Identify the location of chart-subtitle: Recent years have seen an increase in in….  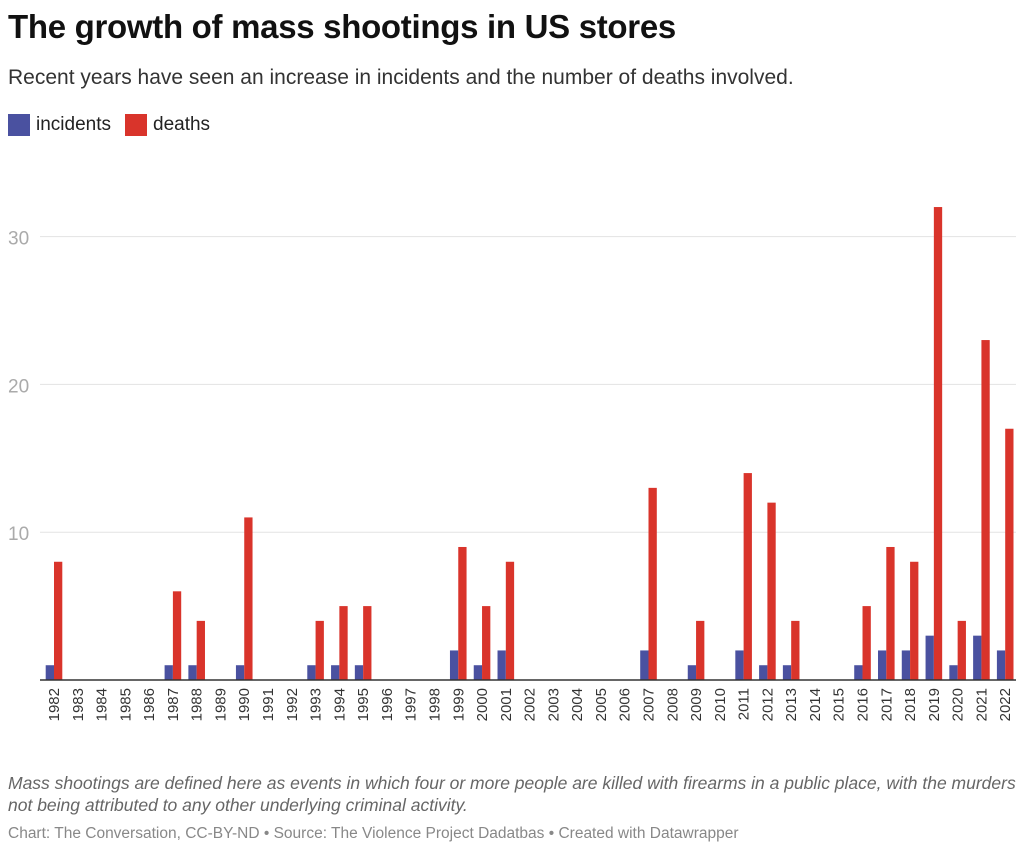
(401, 77).